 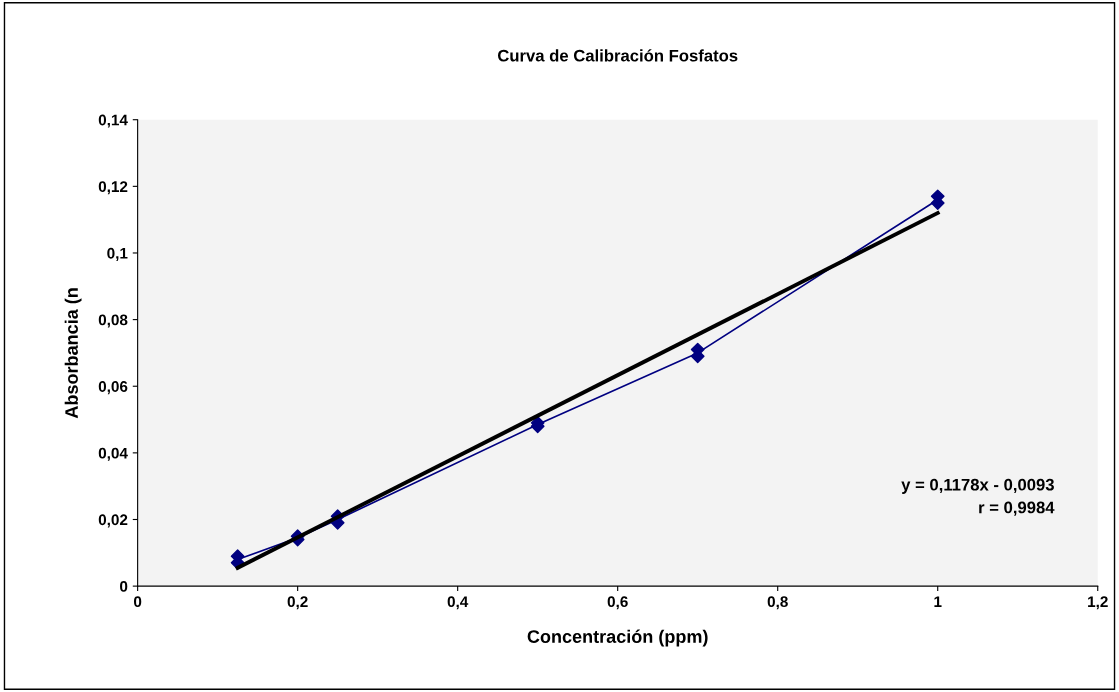 What do you see at coordinates (297, 603) in the screenshot?
I see `x-tick-label: 0,2` at bounding box center [297, 603].